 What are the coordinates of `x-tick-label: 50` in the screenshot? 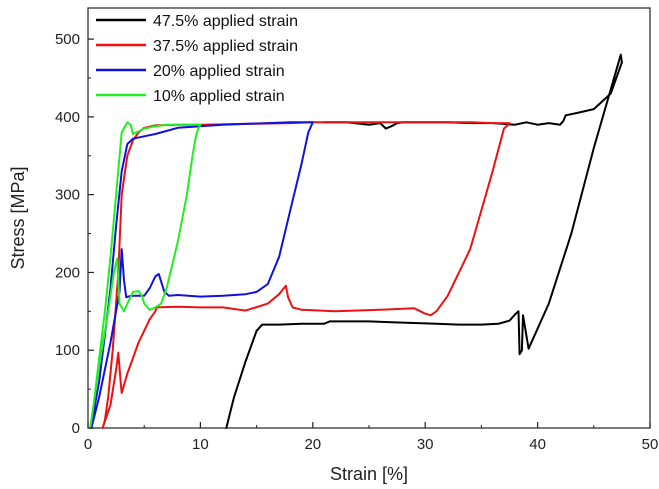 It's located at (650, 444).